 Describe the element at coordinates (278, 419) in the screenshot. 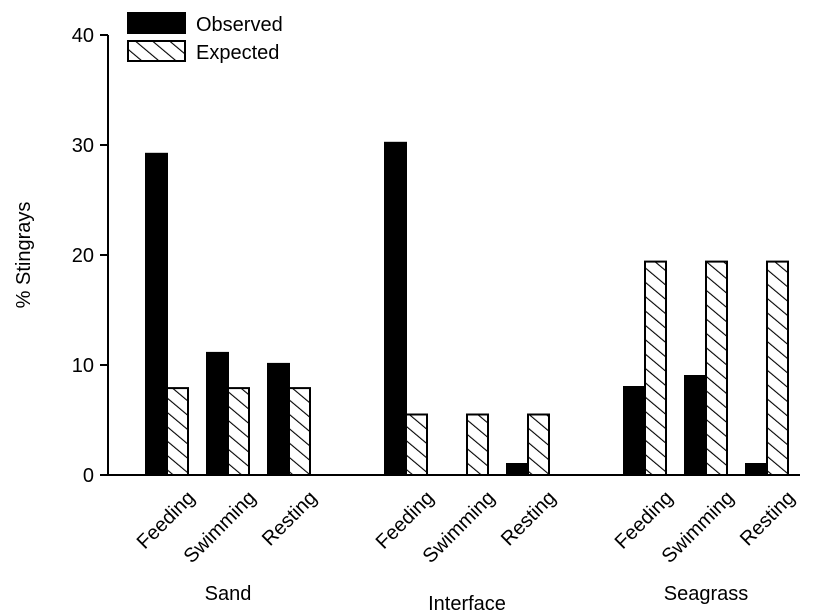

I see `bar-observed-sand-resting` at that location.